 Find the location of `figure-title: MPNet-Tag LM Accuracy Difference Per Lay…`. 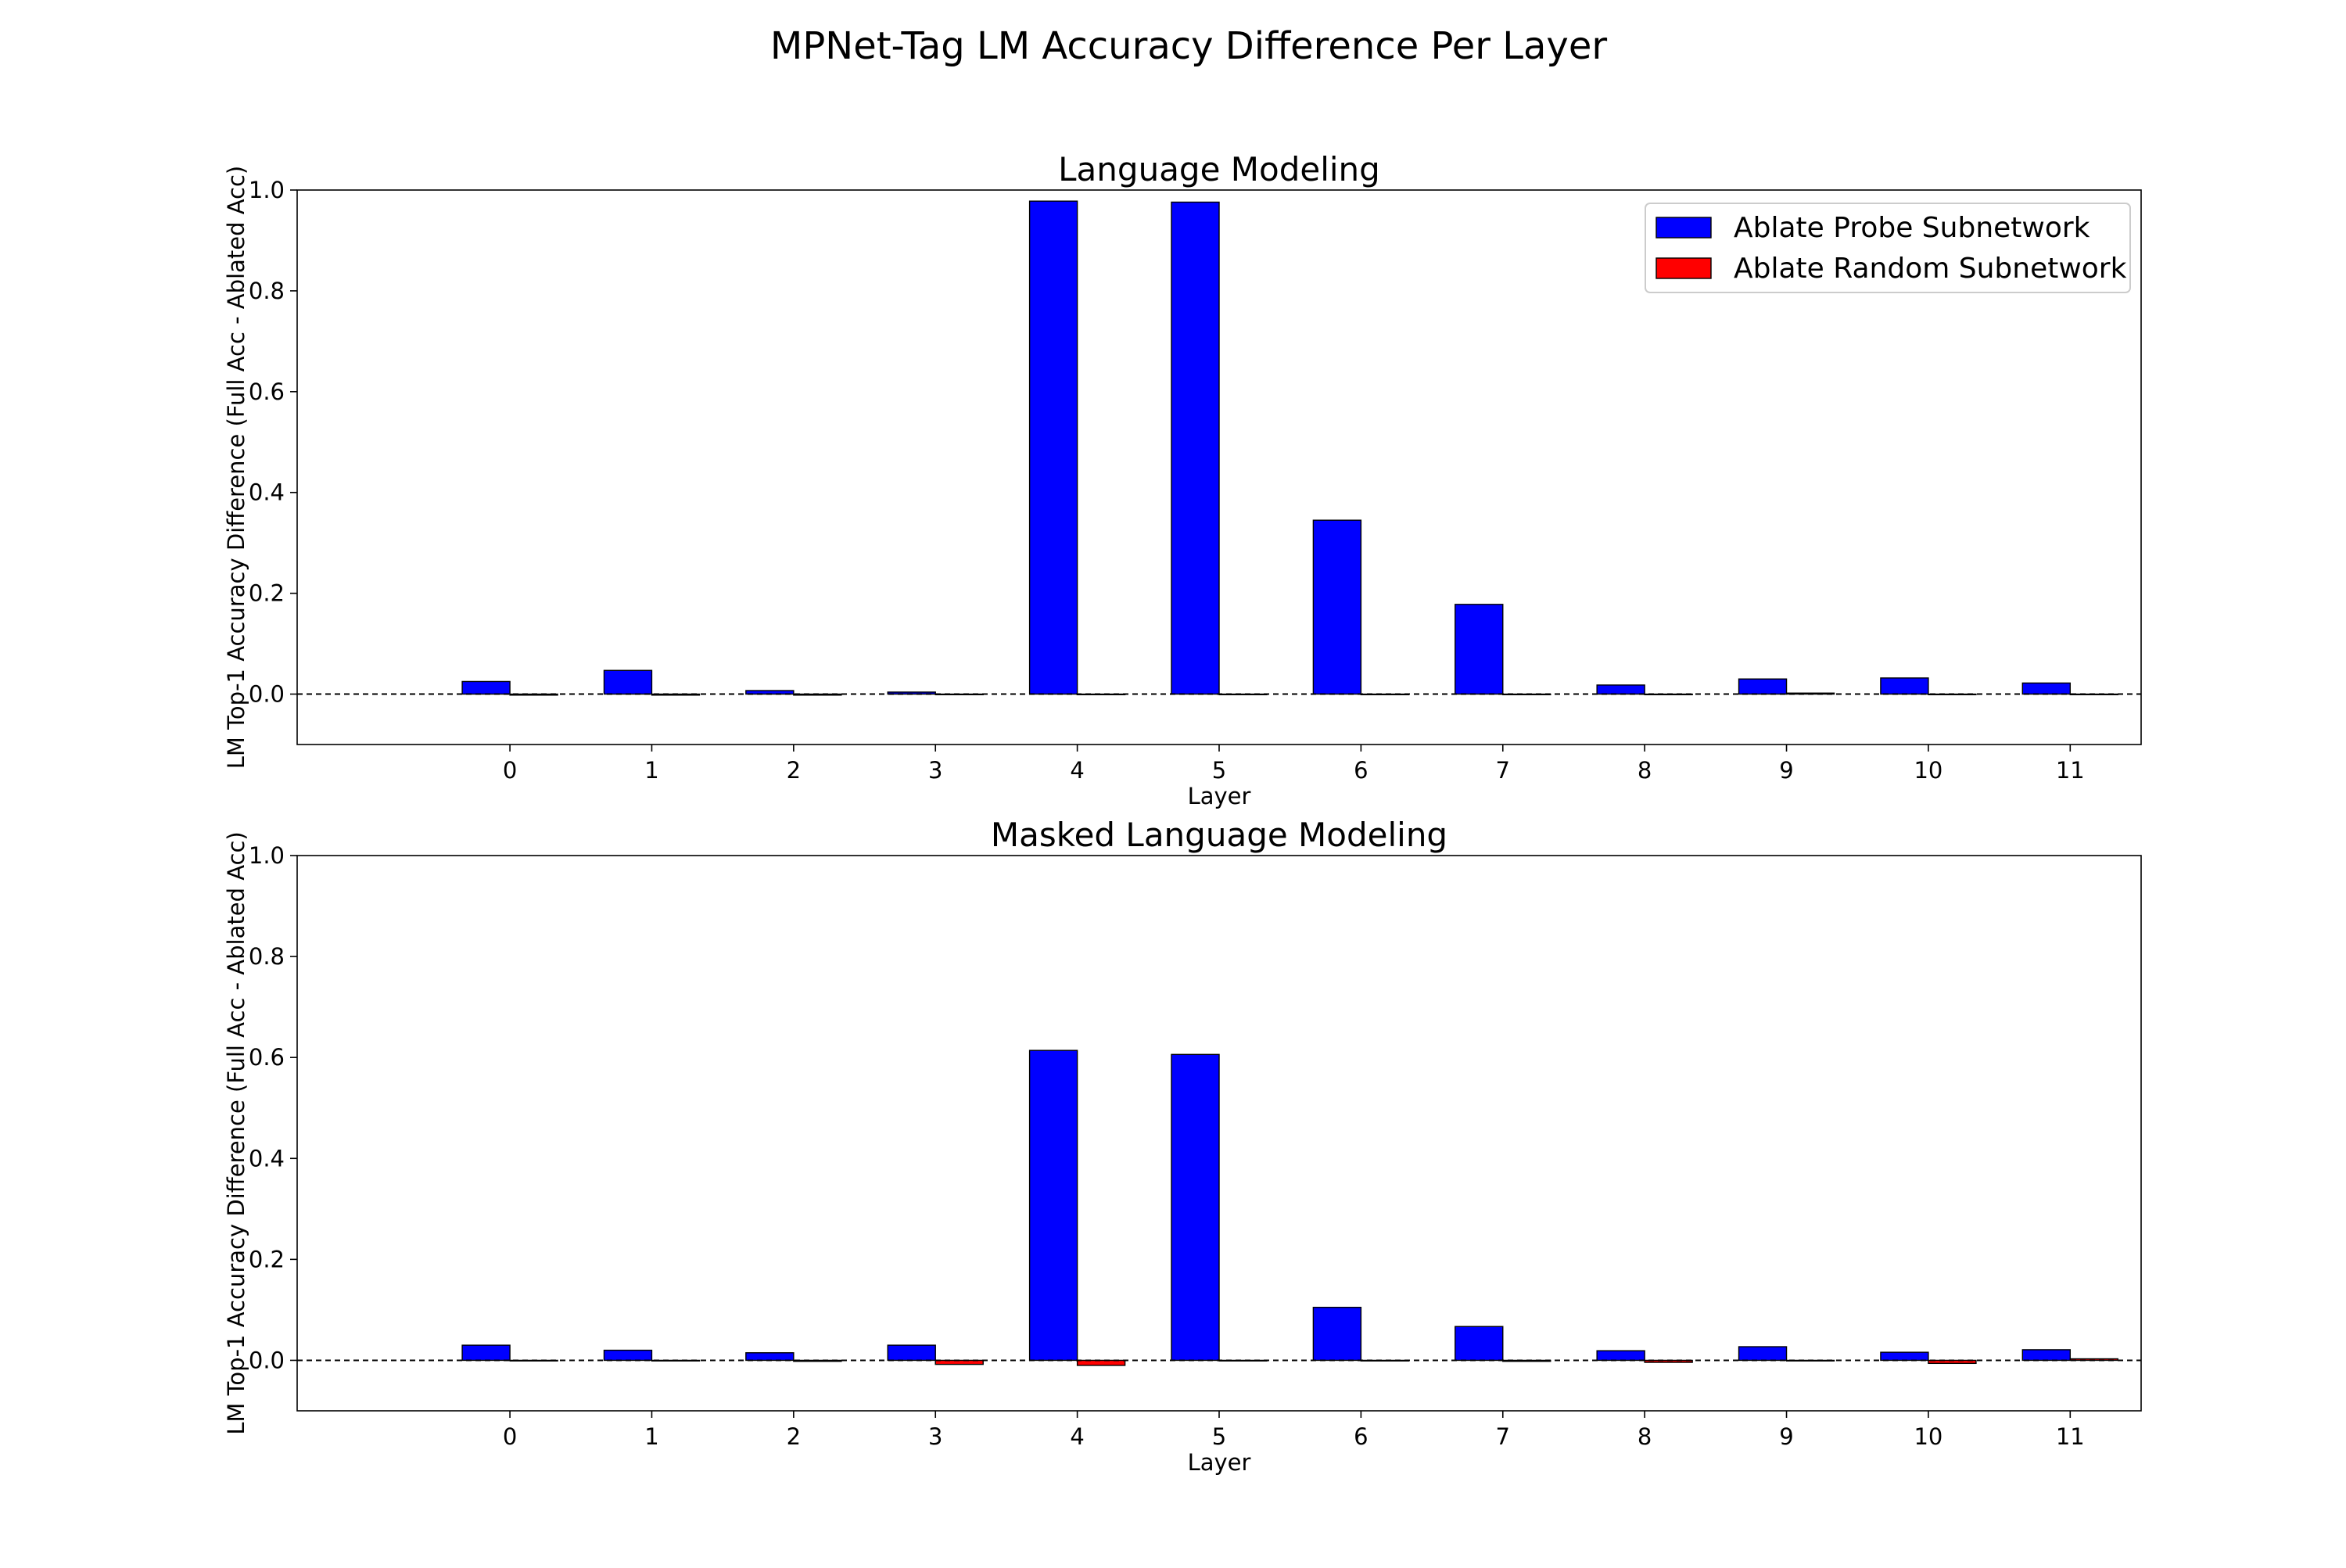

figure-title: MPNet-Tag LM Accuracy Difference Per Lay… is located at coordinates (1188, 46).